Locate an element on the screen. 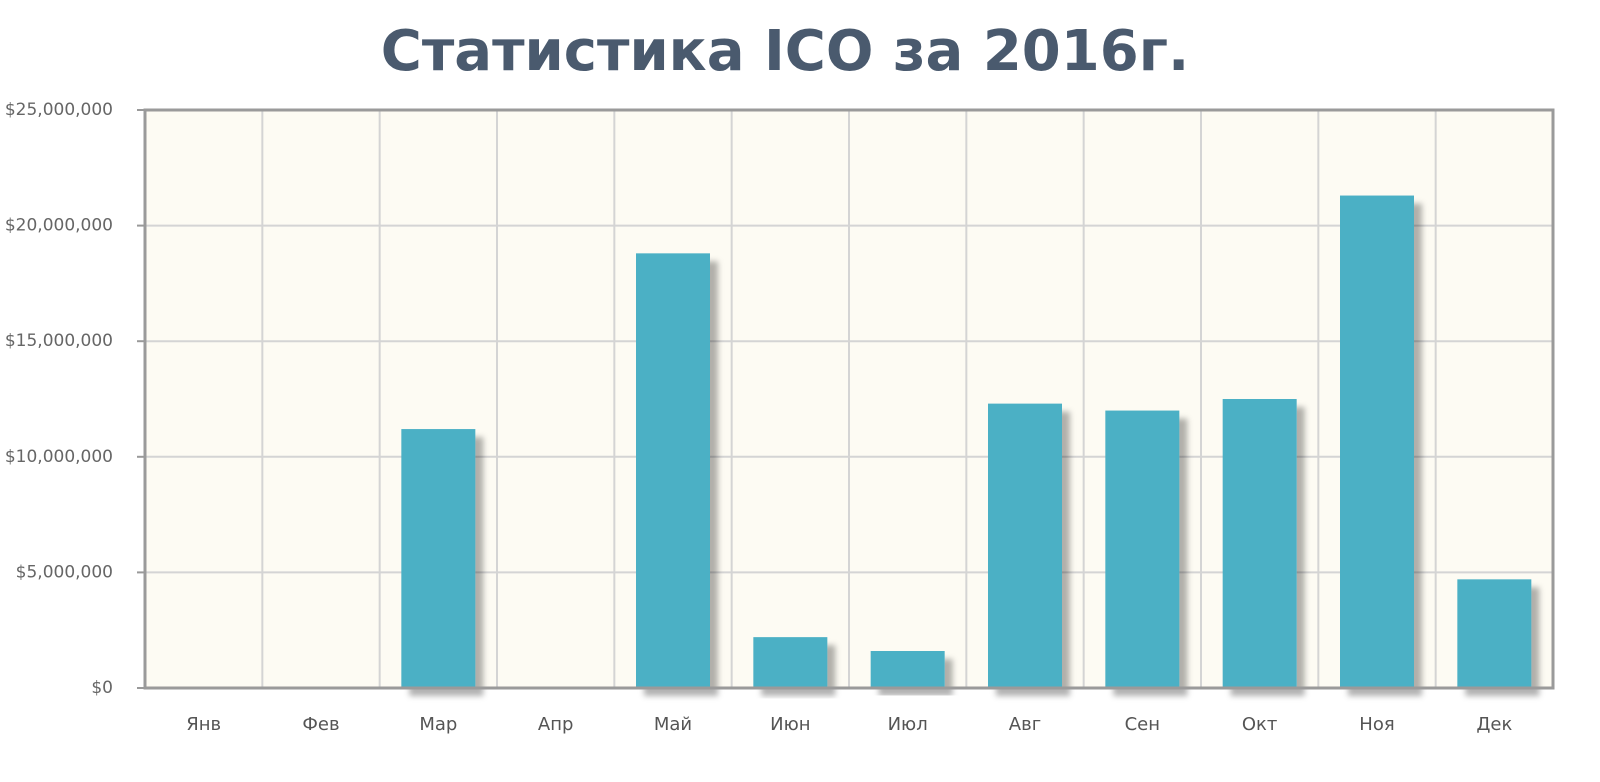 This screenshot has width=1600, height=782. y-tick-label: $5,000,000 is located at coordinates (64, 572).